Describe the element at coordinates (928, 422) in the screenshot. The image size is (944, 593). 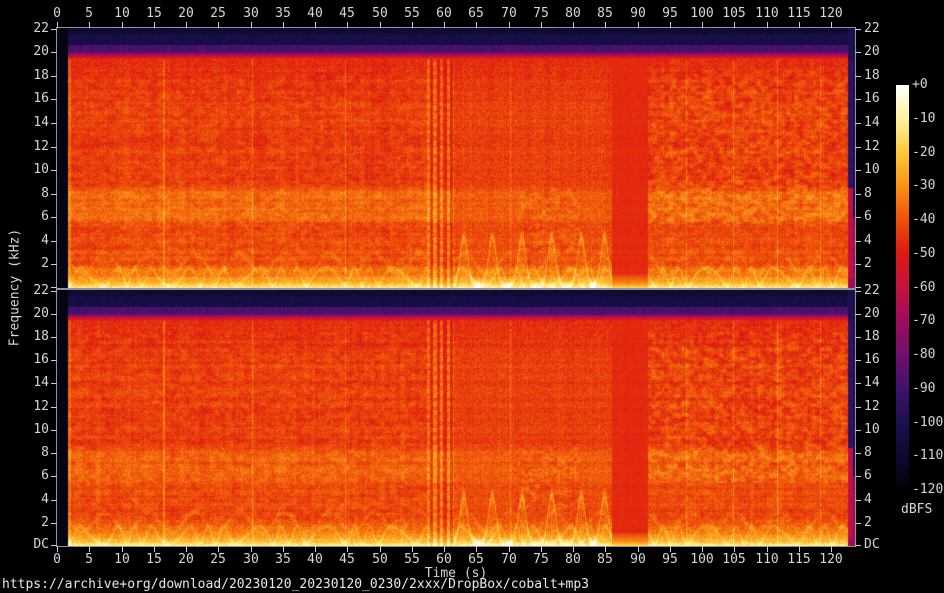
I see `colorbar-tick-label: -100` at that location.